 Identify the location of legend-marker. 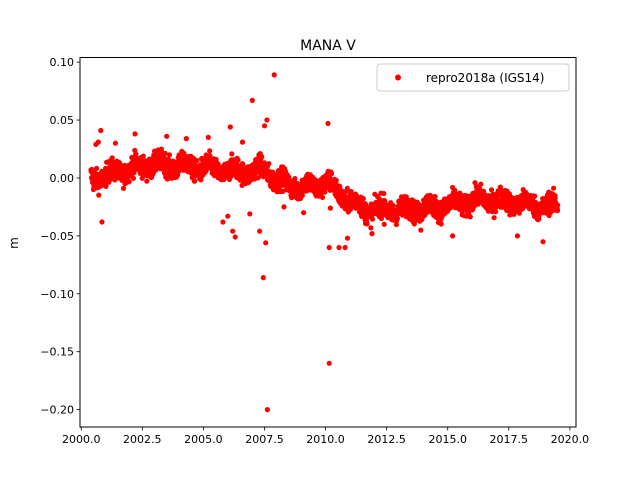
(398, 77).